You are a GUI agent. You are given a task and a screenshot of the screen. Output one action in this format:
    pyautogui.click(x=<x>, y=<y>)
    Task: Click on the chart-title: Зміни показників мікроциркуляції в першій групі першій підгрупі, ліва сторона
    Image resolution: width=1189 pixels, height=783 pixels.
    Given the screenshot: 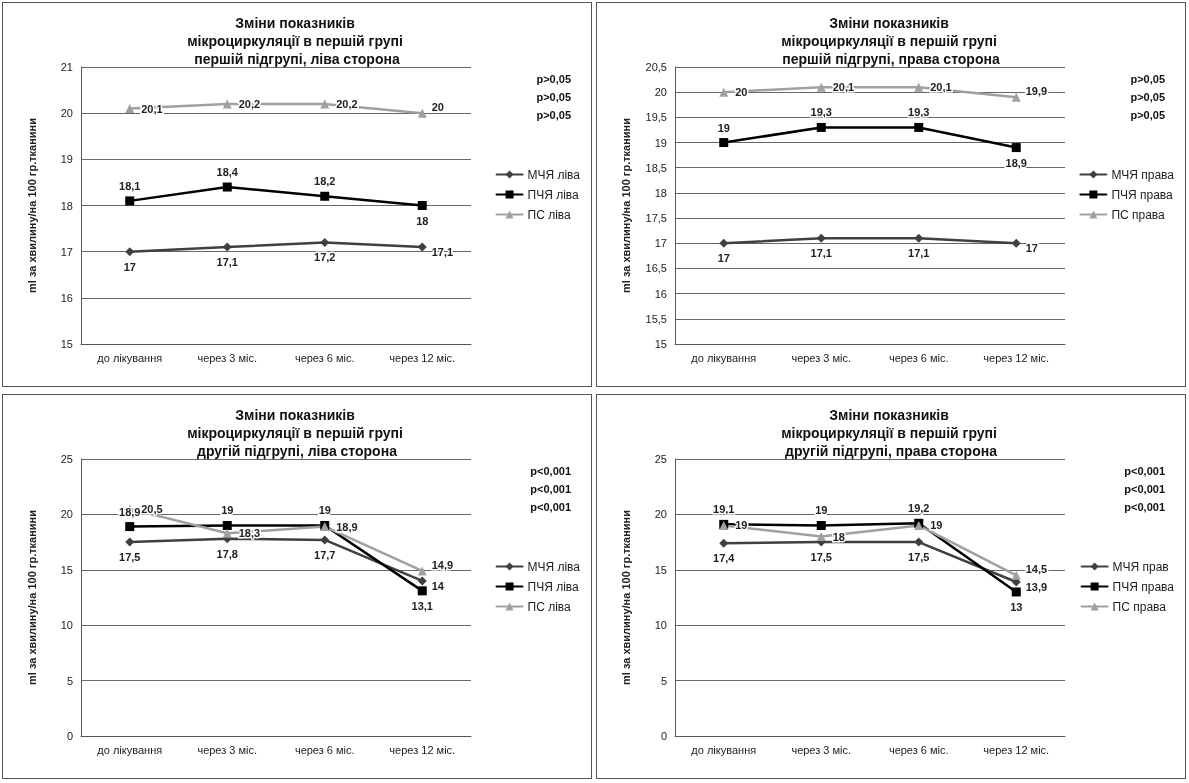 What is the action you would take?
    pyautogui.click(x=297, y=41)
    